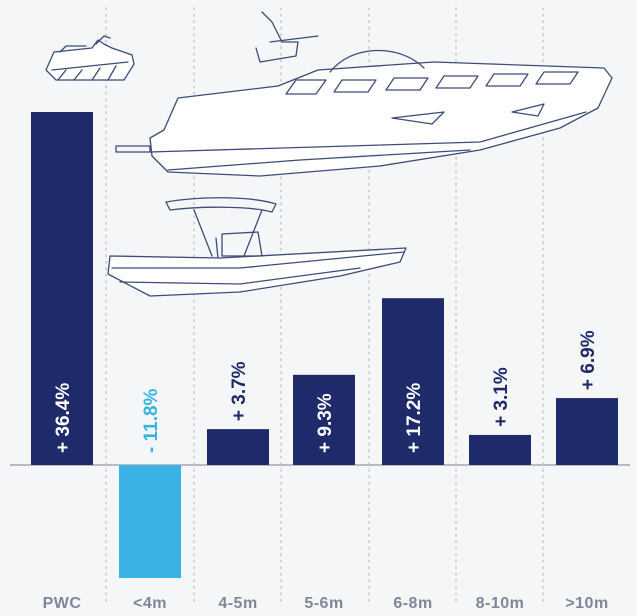  I want to click on value-label-1: - 11.8%, so click(151, 420).